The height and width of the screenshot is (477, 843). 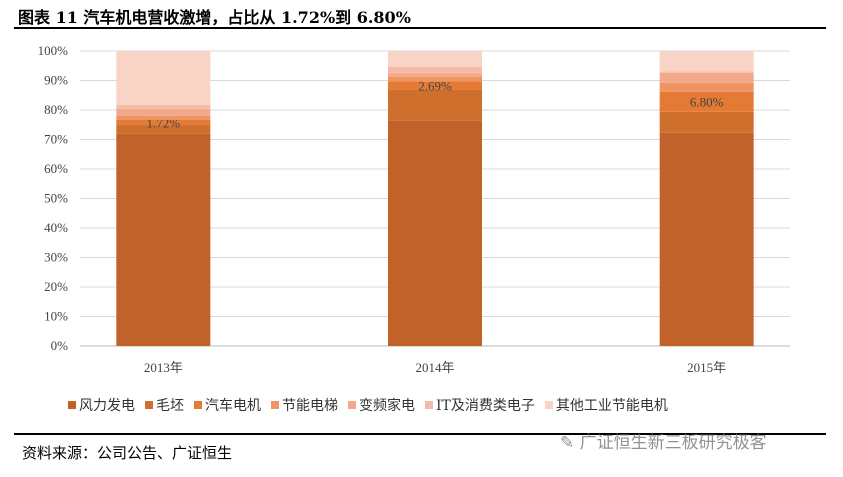 I want to click on legend-label: 汽车电机, so click(x=233, y=405).